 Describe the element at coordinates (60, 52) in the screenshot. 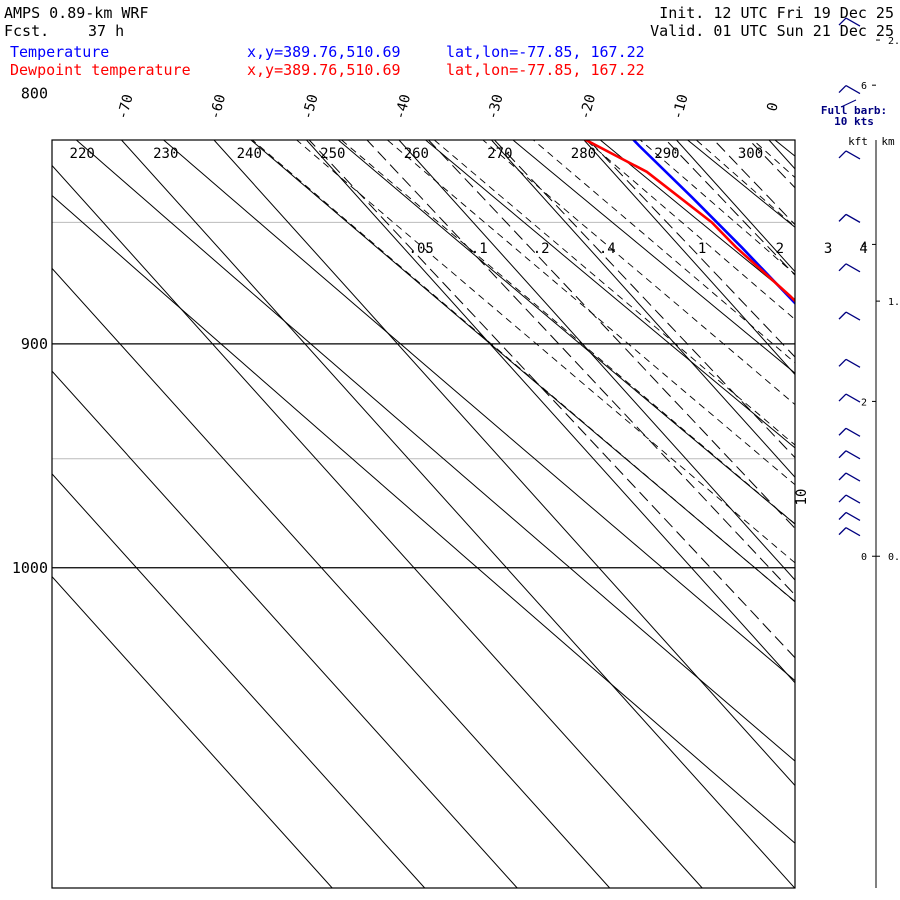

I see `legend-temperature-label: Temperature` at that location.